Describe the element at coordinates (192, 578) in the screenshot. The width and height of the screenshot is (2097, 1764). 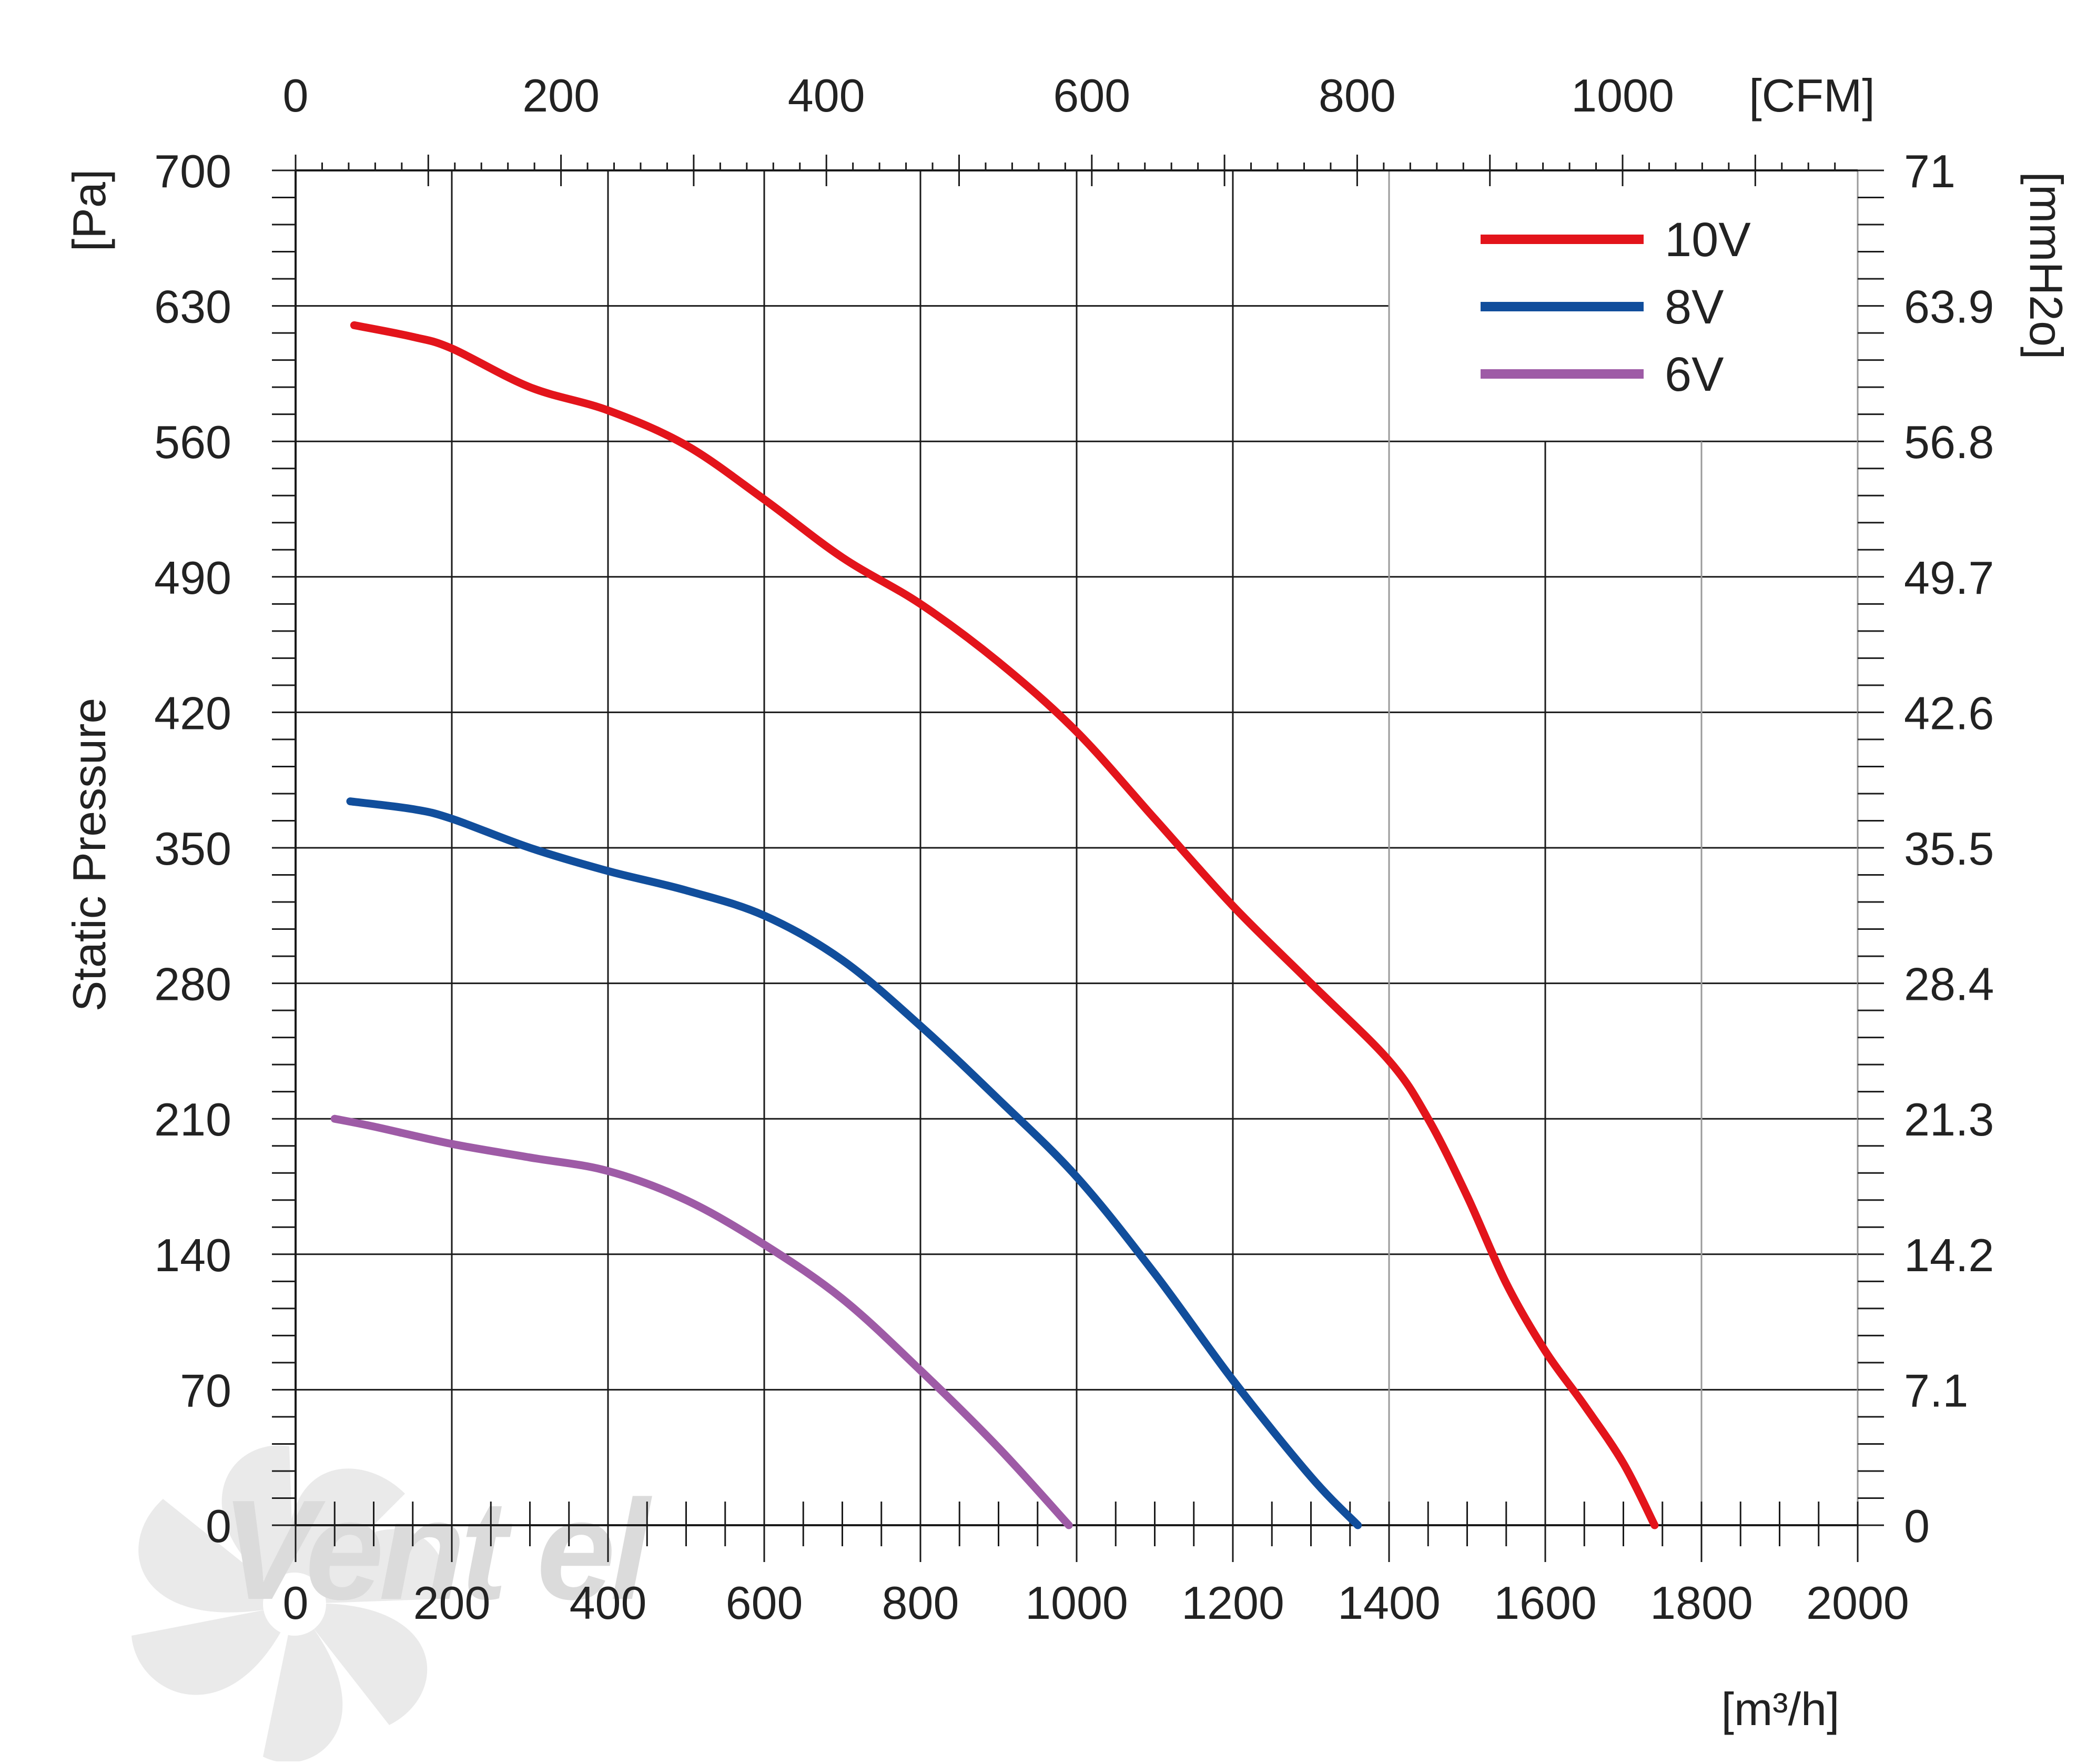
I see `y-tick-label-left: 490` at that location.